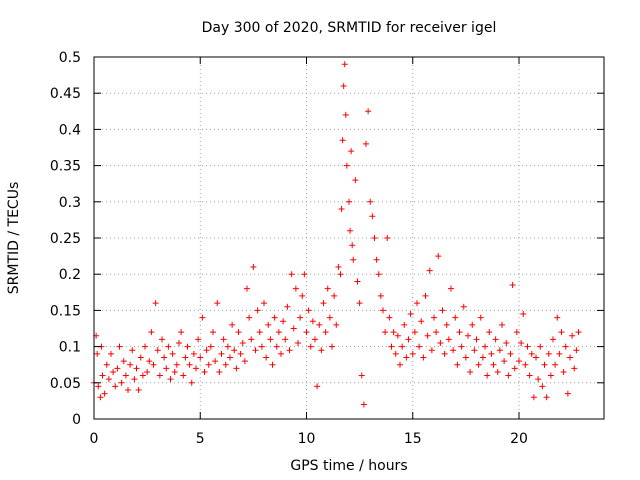 The width and height of the screenshot is (640, 480). Describe the element at coordinates (70, 58) in the screenshot. I see `y-tick-label: 0.5` at that location.